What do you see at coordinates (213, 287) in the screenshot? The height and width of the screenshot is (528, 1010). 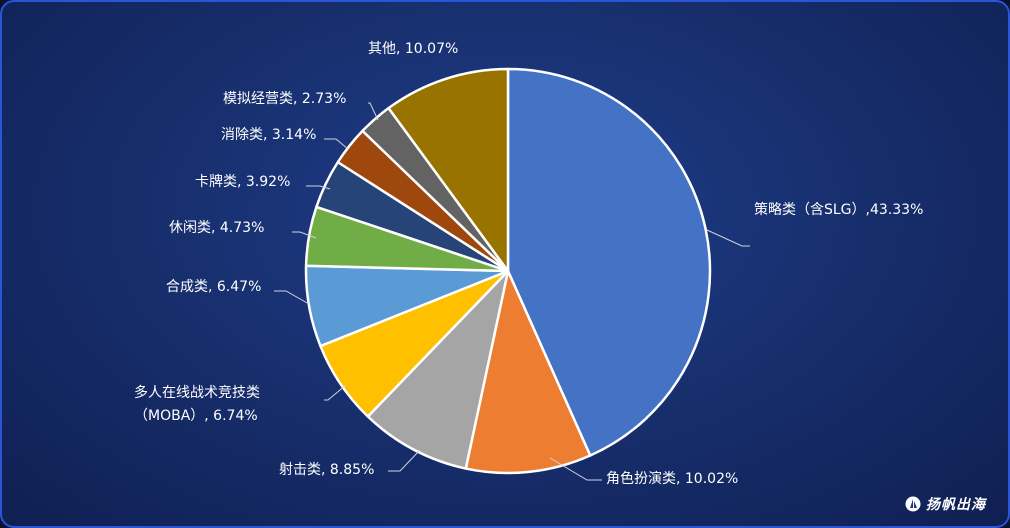 I see `slice-label-5: 合成类, 6.47%` at bounding box center [213, 287].